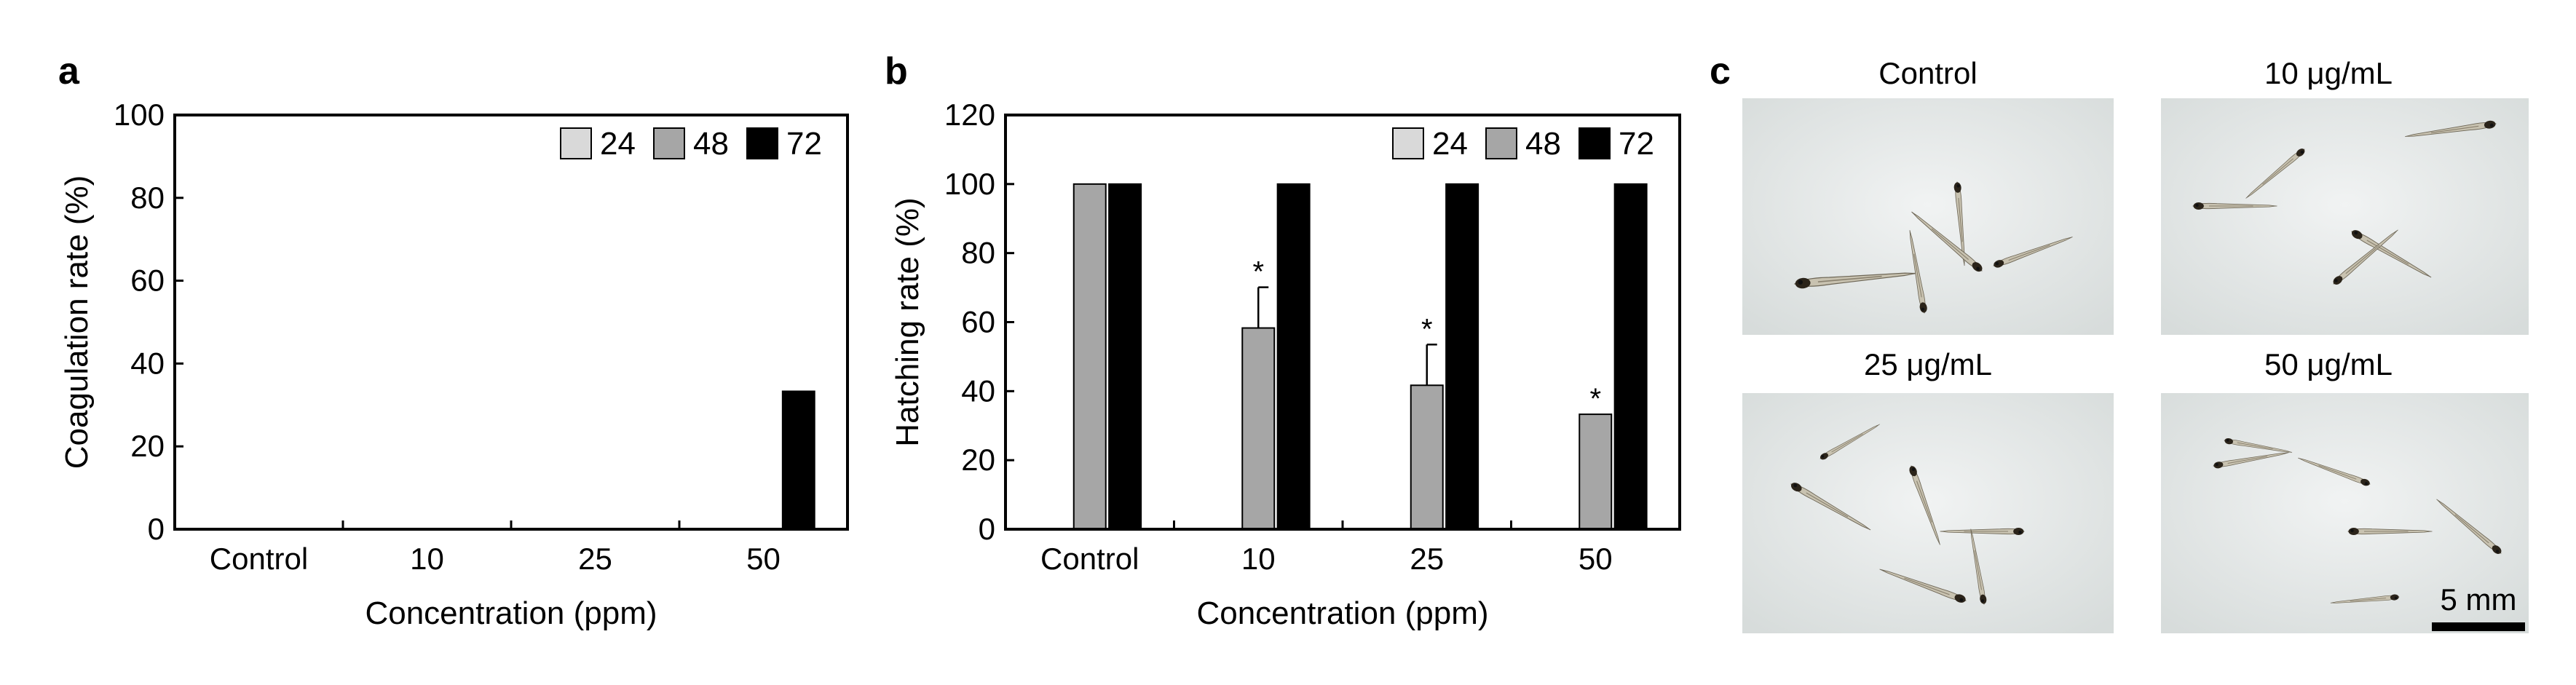 The width and height of the screenshot is (2576, 685). Describe the element at coordinates (978, 253) in the screenshot. I see `chart-b-y-tick-label: 80` at that location.